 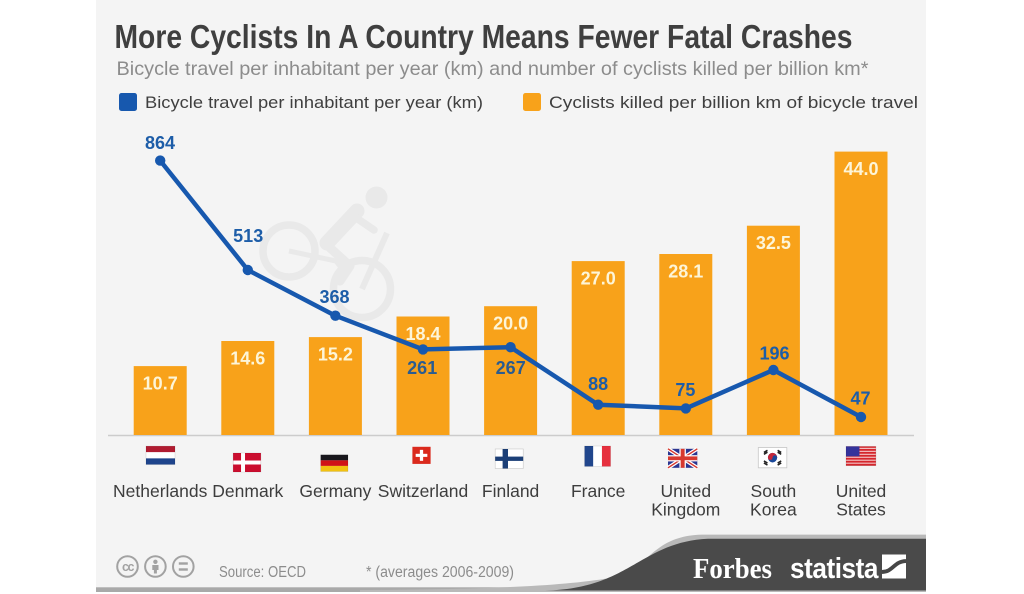 I want to click on svg-text: 14.6, so click(x=247, y=359).